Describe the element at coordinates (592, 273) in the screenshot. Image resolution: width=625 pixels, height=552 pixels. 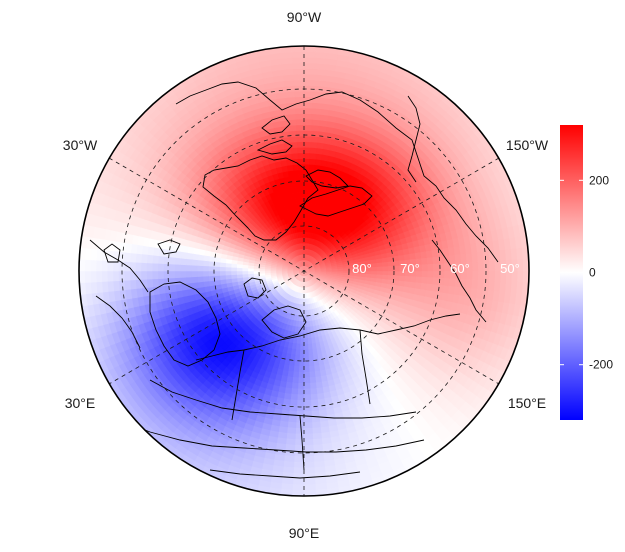
I see `colorbar-tick-label: 0` at that location.